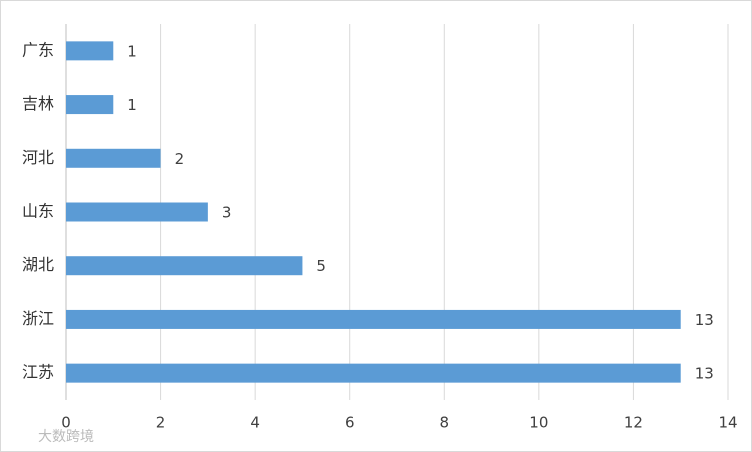 The width and height of the screenshot is (752, 452). What do you see at coordinates (66, 437) in the screenshot?
I see `watermark: 大数跨境` at bounding box center [66, 437].